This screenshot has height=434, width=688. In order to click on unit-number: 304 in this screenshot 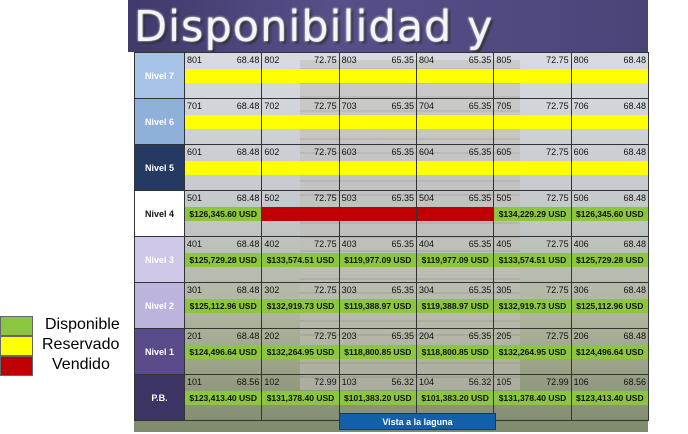, I will do `click(426, 290)`.